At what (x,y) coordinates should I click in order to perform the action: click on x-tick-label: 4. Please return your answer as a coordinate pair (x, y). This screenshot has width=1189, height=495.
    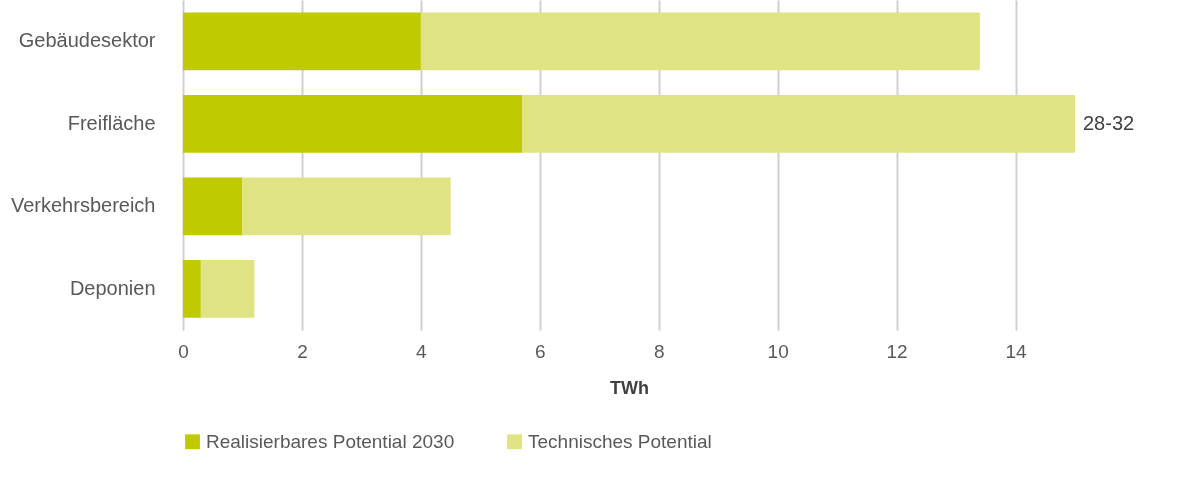
    Looking at the image, I should click on (422, 351).